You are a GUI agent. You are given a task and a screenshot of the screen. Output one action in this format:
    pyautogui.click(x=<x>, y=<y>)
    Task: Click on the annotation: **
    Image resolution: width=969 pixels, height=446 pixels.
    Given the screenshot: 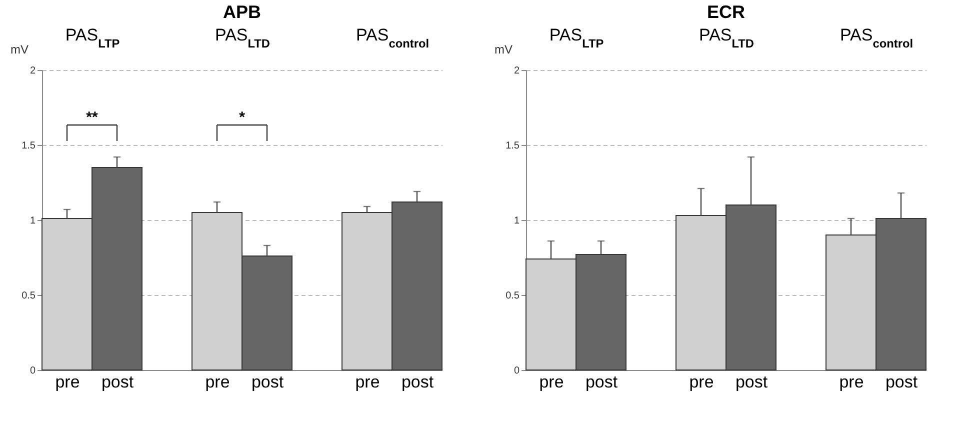 What is the action you would take?
    pyautogui.click(x=92, y=117)
    